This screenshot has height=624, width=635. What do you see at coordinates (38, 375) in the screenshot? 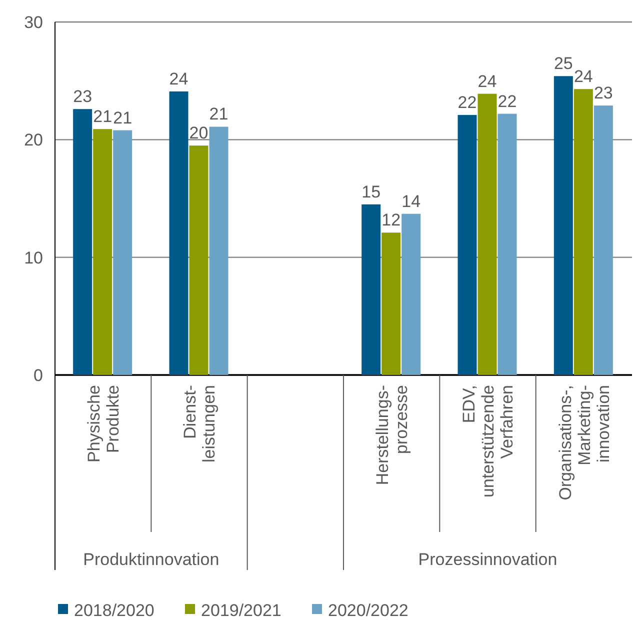
I see `y-tick-label: 0` at bounding box center [38, 375].